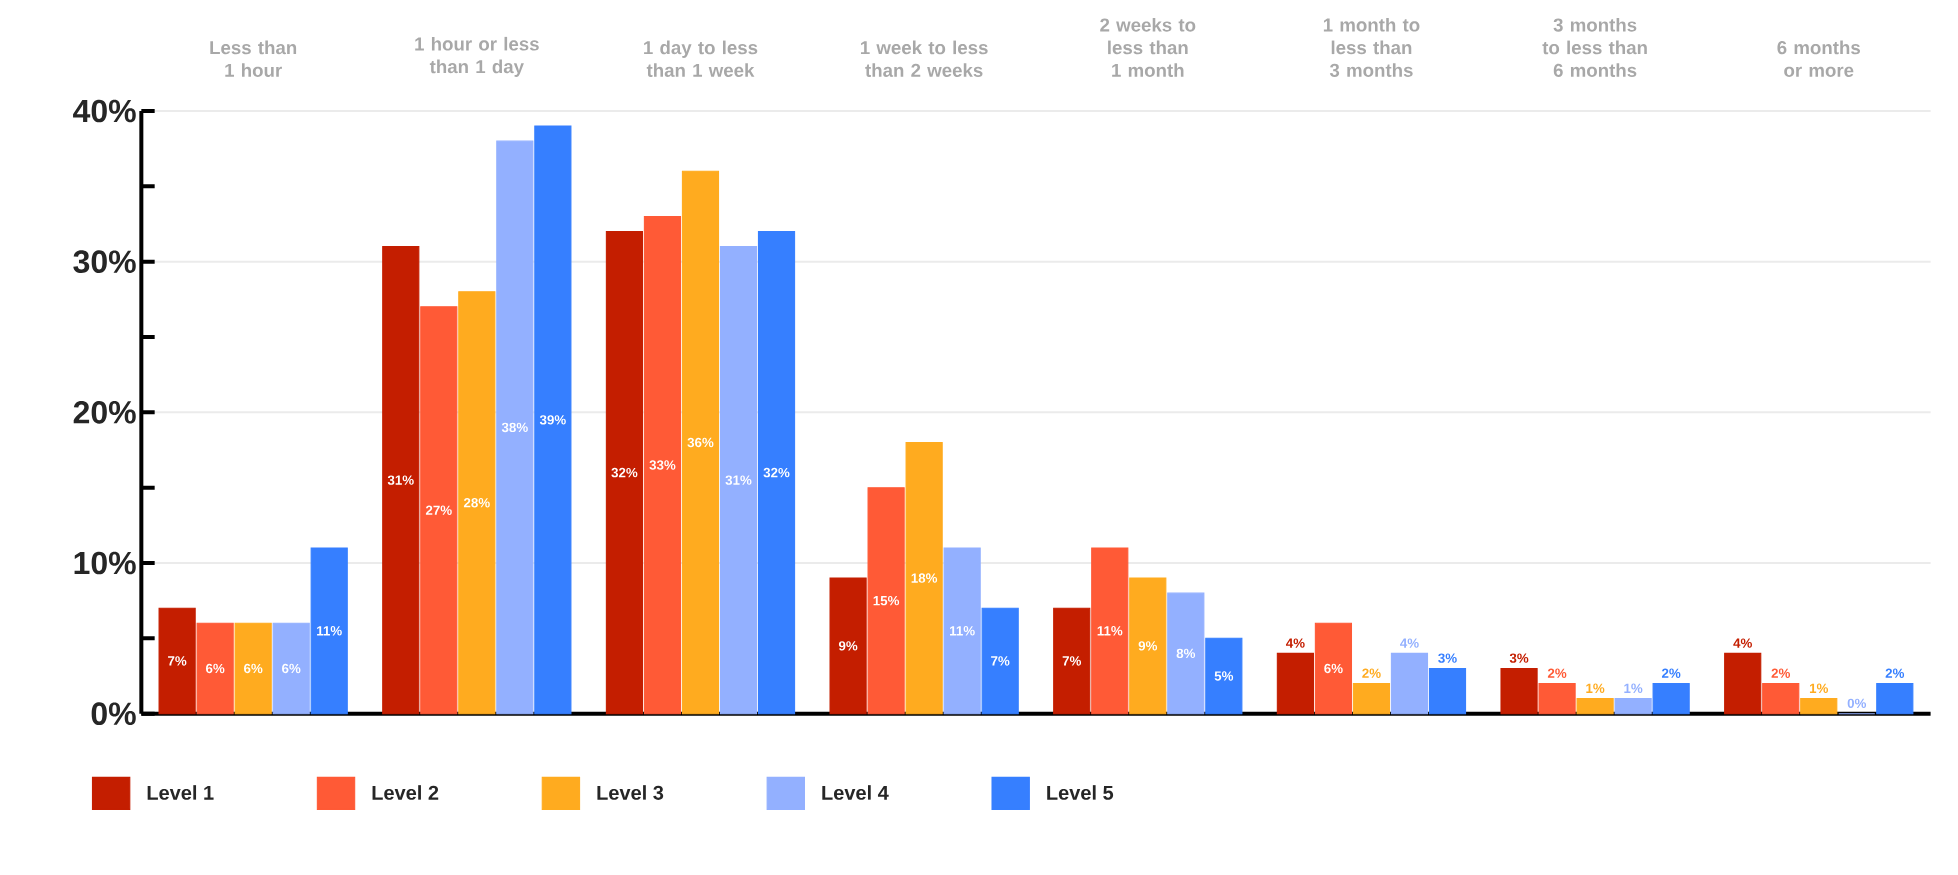 This screenshot has width=1958, height=875. Describe the element at coordinates (105, 563) in the screenshot. I see `y-tick-label: 10%` at that location.